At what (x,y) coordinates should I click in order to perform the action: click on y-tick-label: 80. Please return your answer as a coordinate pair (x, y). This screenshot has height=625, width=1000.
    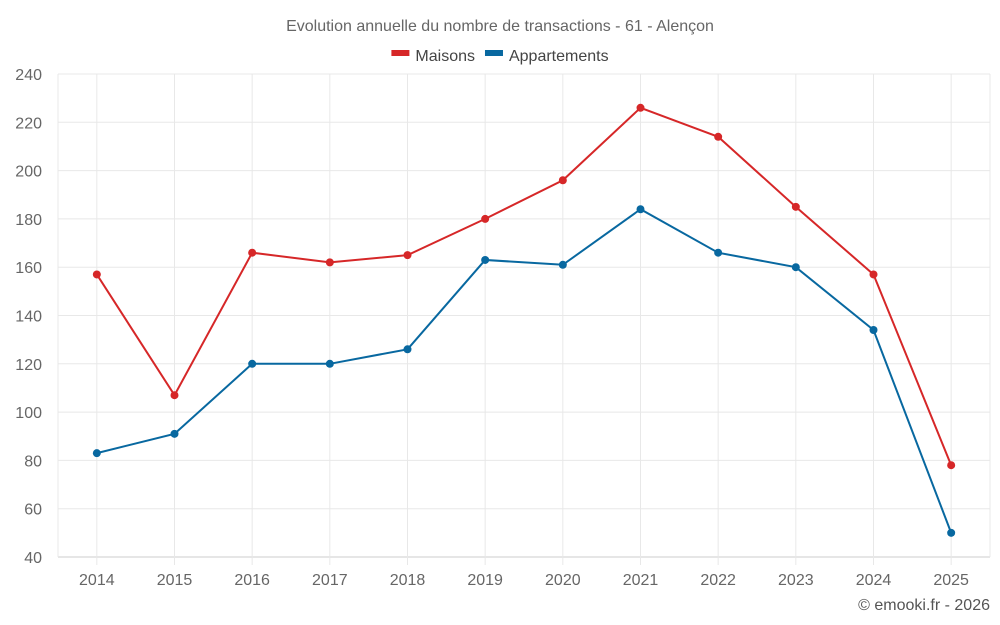
    Looking at the image, I should click on (33, 461).